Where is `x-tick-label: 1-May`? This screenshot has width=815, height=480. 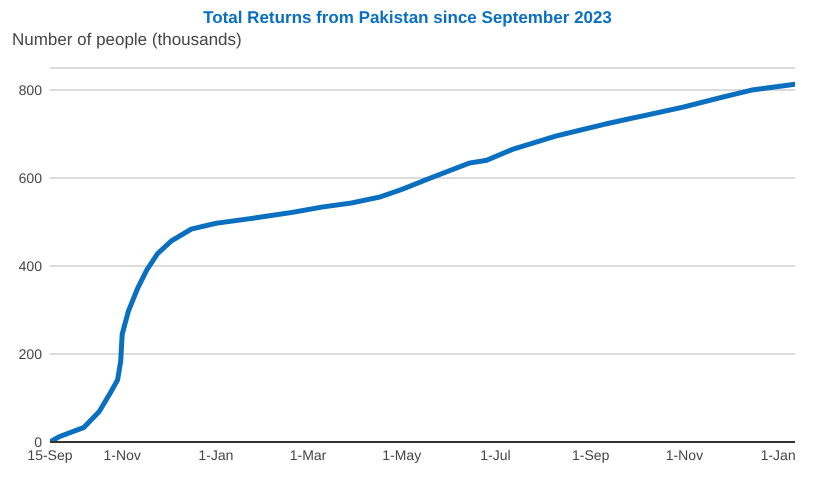
x-tick-label: 1-May is located at coordinates (402, 454).